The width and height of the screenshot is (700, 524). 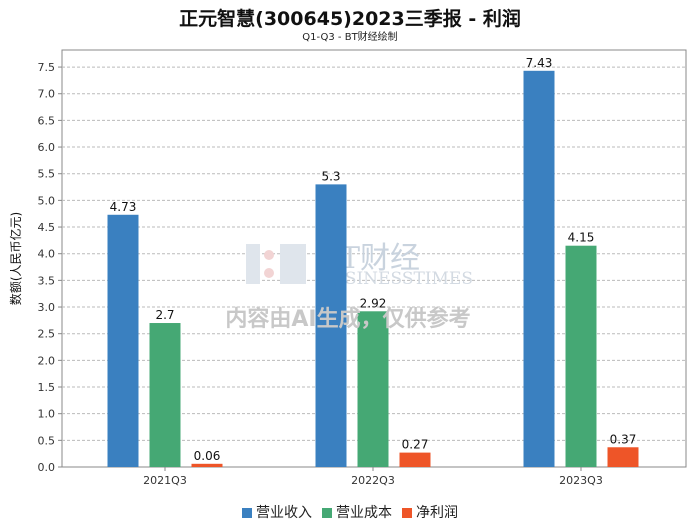 What do you see at coordinates (623, 457) in the screenshot?
I see `bar-净利润-2023Q3` at bounding box center [623, 457].